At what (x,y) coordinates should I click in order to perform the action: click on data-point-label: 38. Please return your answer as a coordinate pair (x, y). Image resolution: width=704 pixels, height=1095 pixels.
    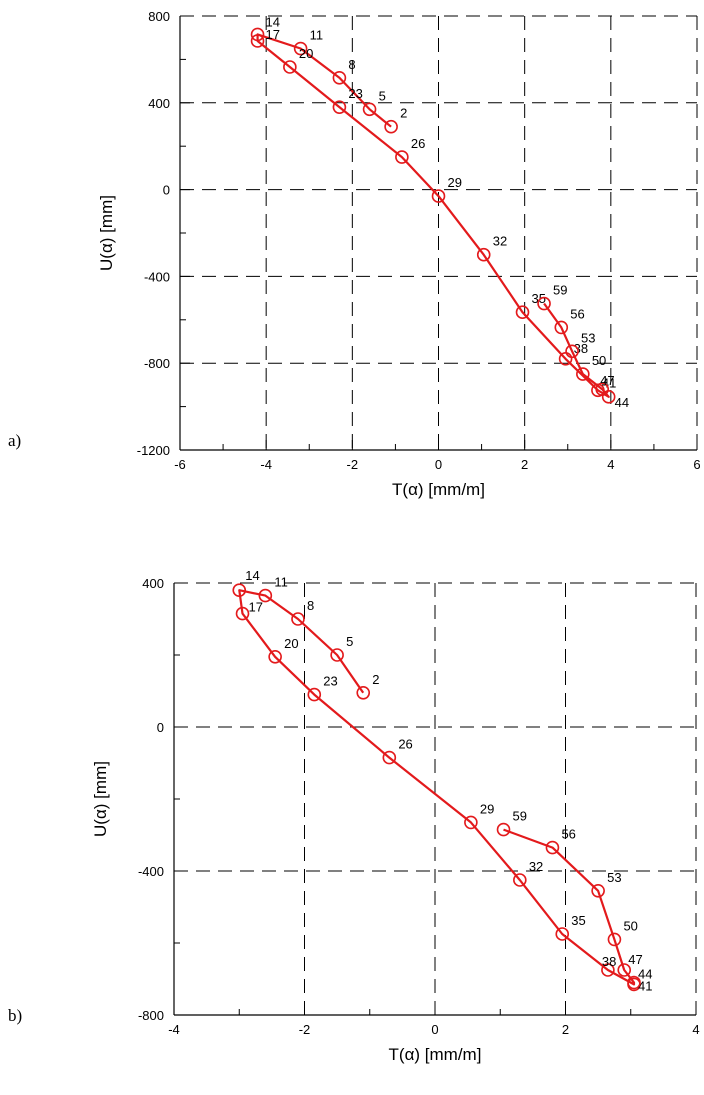
    Looking at the image, I should click on (609, 961).